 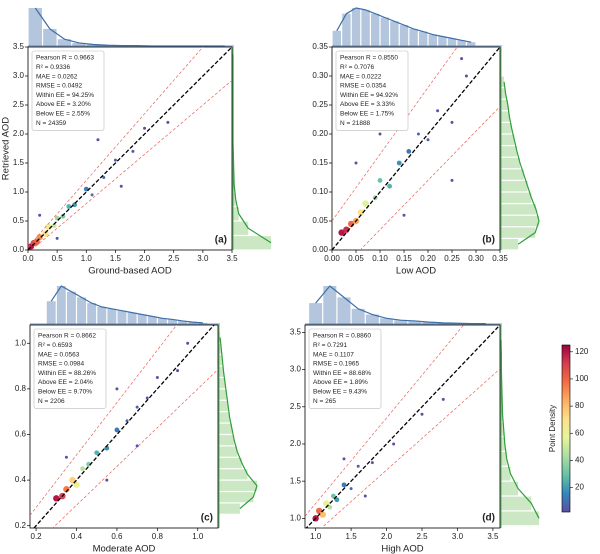 What do you see at coordinates (582, 378) in the screenshot?
I see `colorbar-tick-label: 100` at bounding box center [582, 378].